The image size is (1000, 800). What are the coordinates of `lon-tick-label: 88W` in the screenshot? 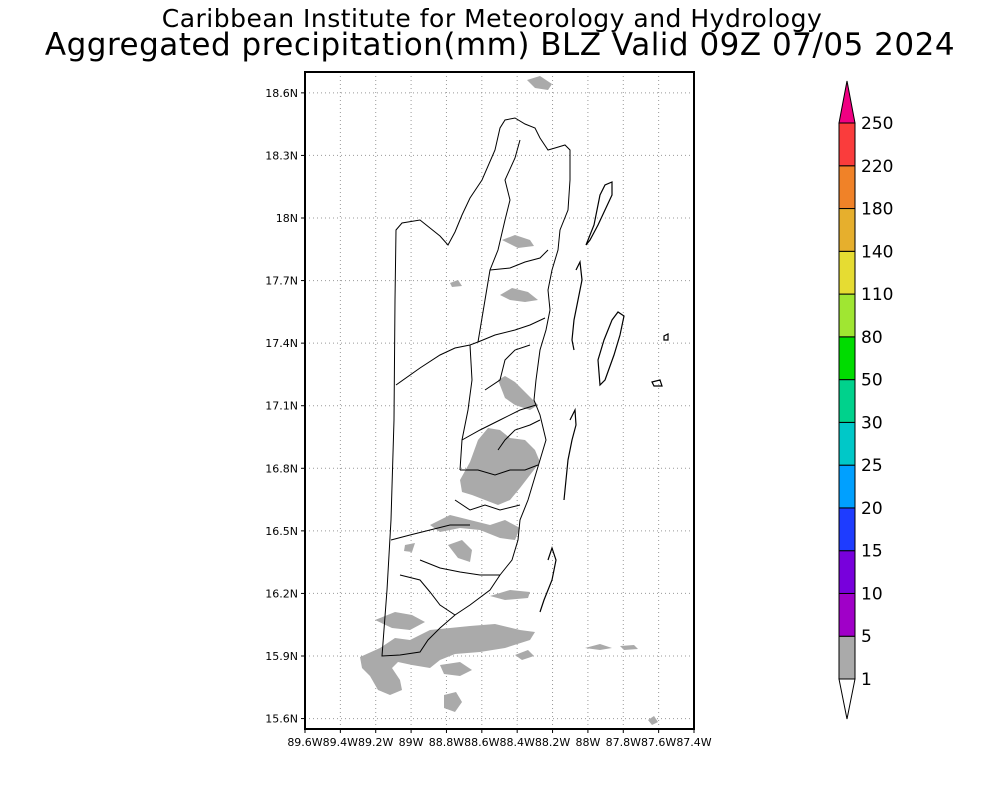 It's located at (587, 742).